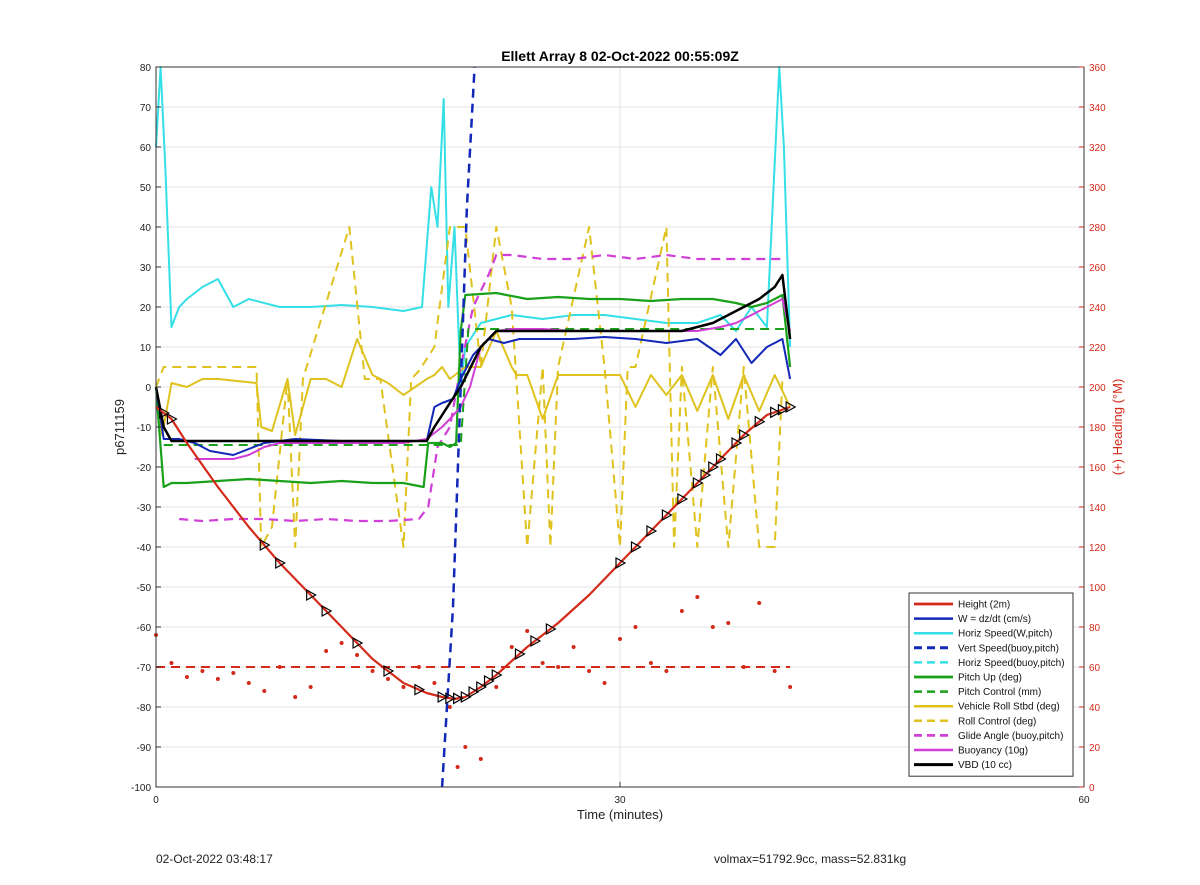 Image resolution: width=1200 pixels, height=885 pixels. What do you see at coordinates (1097, 268) in the screenshot?
I see `y-tick-label-right: 260` at bounding box center [1097, 268].